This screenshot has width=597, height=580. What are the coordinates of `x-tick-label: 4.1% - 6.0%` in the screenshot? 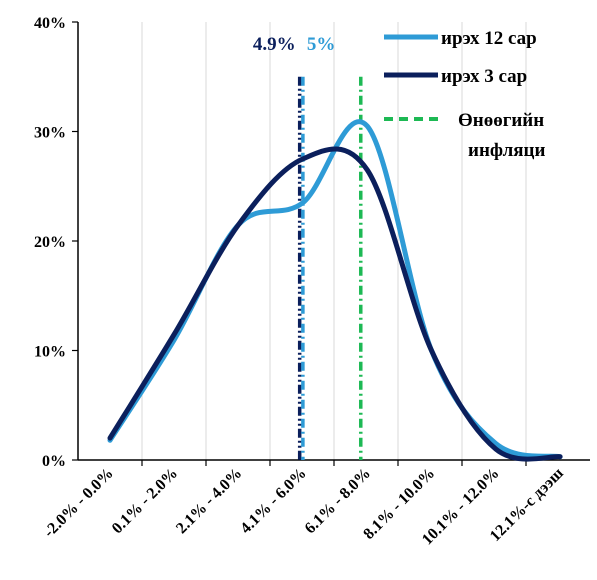 It's located at (273, 501).